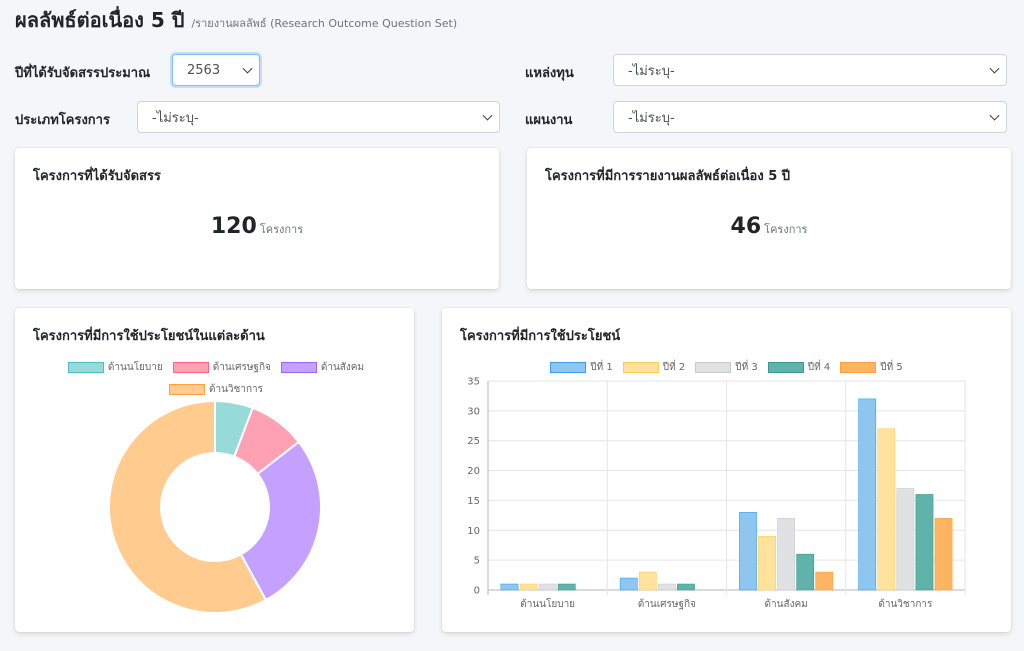 The image size is (1024, 651). What do you see at coordinates (473, 441) in the screenshot?
I see `y-tick-label: 25` at bounding box center [473, 441].